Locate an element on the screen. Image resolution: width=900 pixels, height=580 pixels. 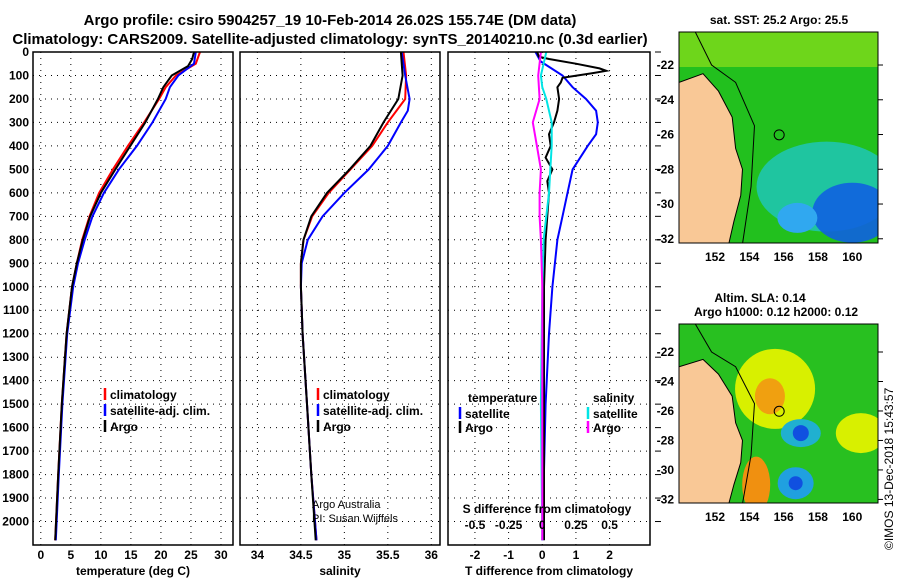
depth-tick-label: 2000 is located at coordinates (15, 522).